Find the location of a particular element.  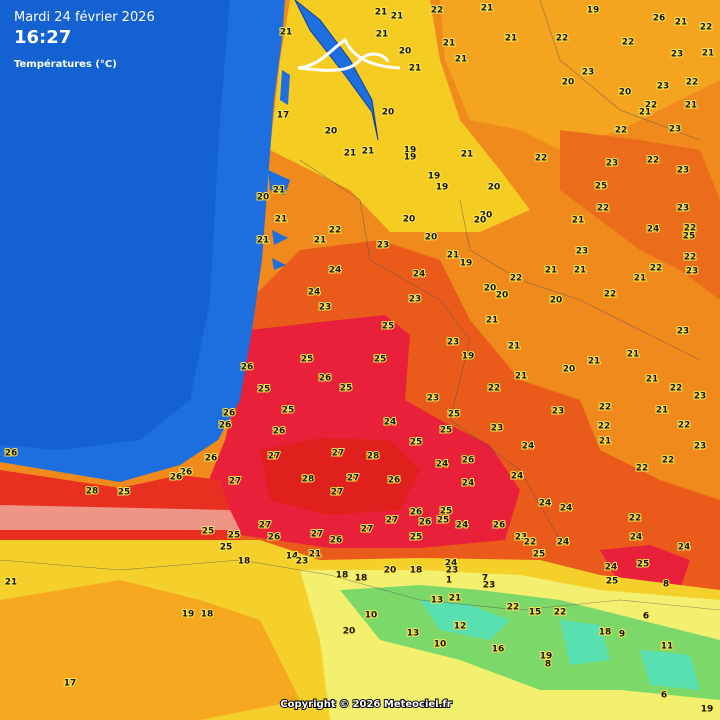

lake is located at coordinates (279, 170).